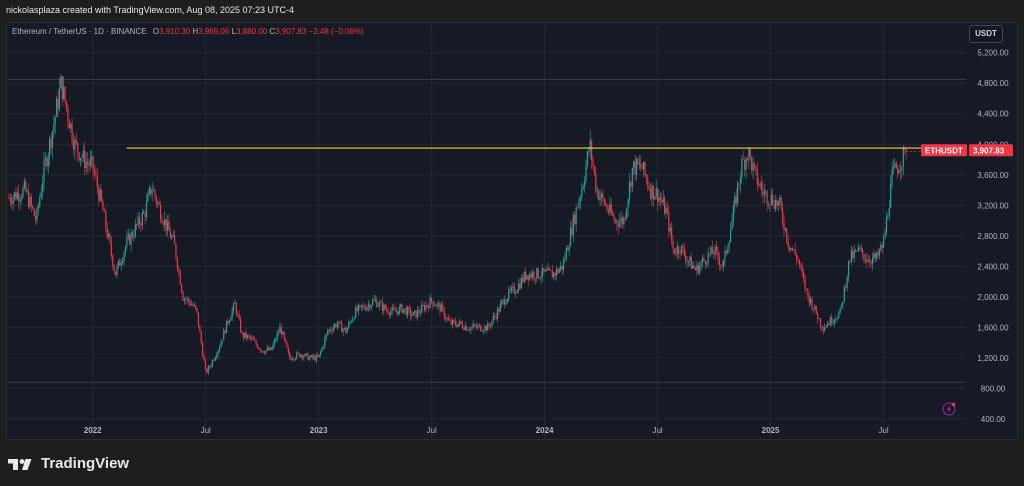 This screenshot has width=1024, height=486. What do you see at coordinates (20, 464) in the screenshot?
I see `tradingview-logo-icon` at bounding box center [20, 464].